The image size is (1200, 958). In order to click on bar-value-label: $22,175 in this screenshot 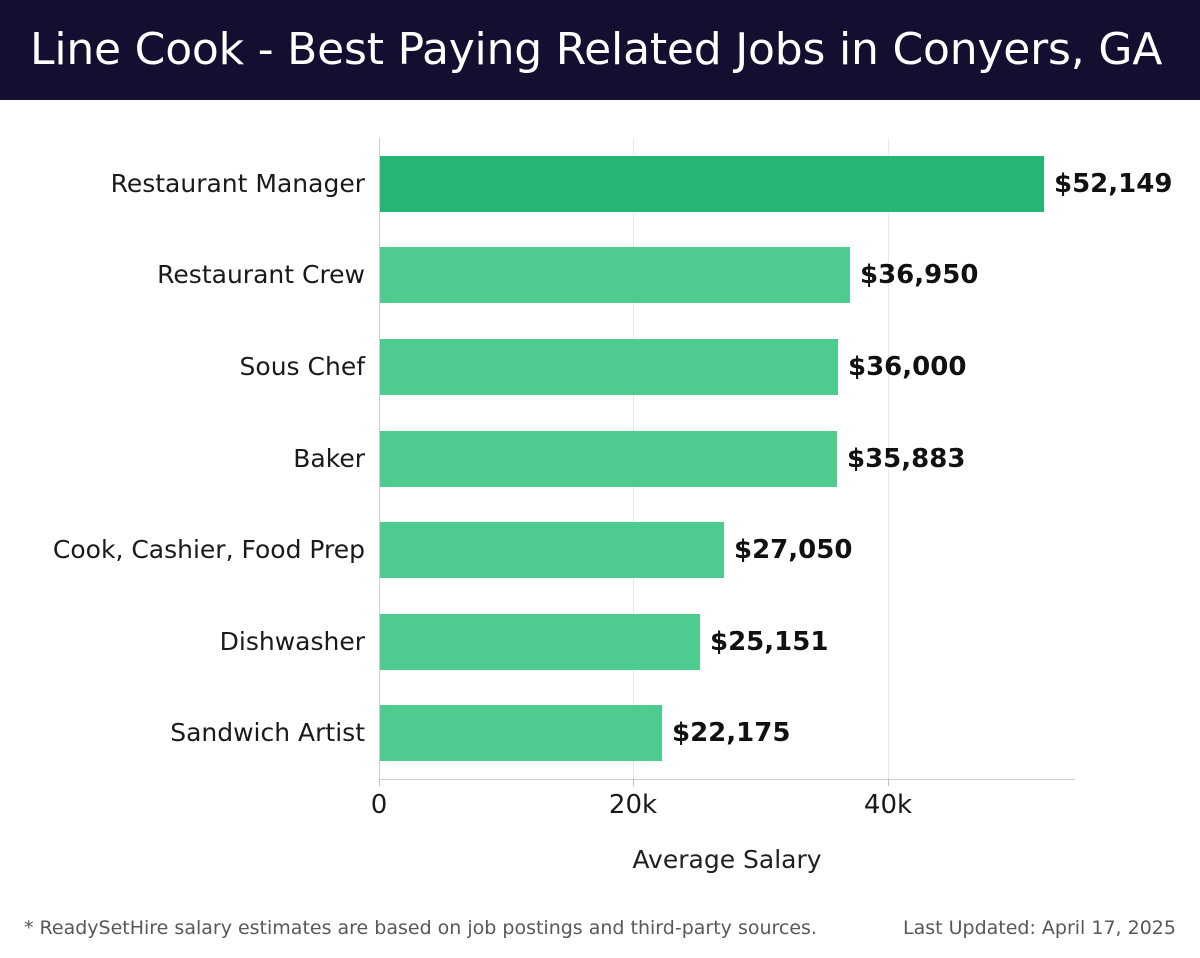, I will do `click(731, 733)`.